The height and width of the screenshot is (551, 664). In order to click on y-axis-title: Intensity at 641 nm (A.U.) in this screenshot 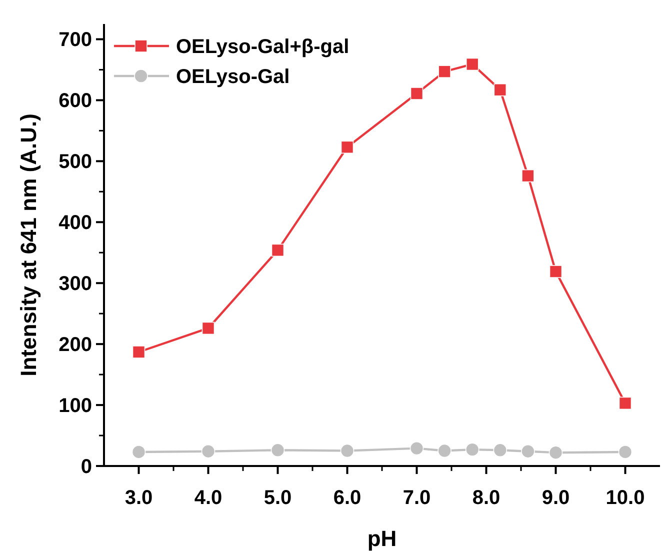, I will do `click(28, 245)`.